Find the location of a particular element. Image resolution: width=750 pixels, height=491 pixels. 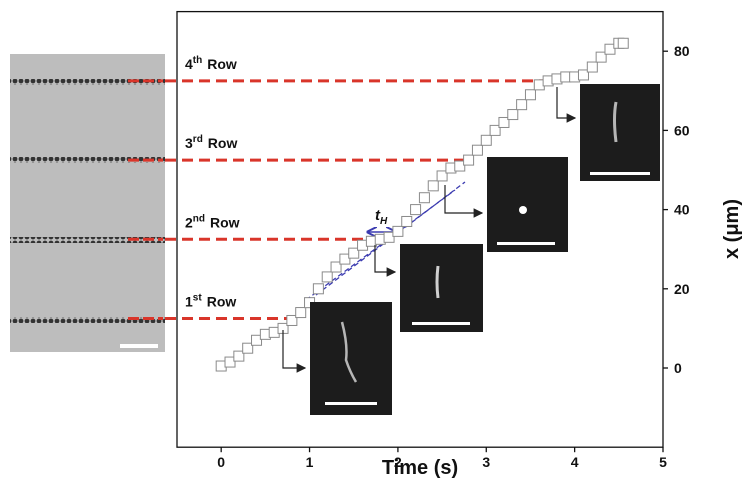

y-tick-label: 20 is located at coordinates (682, 289).